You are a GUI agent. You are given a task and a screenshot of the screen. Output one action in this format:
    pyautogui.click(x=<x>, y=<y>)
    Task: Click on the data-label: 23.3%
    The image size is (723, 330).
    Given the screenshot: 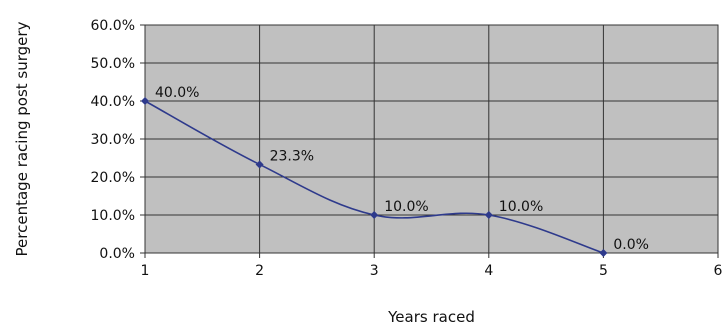 What is the action you would take?
    pyautogui.click(x=292, y=156)
    